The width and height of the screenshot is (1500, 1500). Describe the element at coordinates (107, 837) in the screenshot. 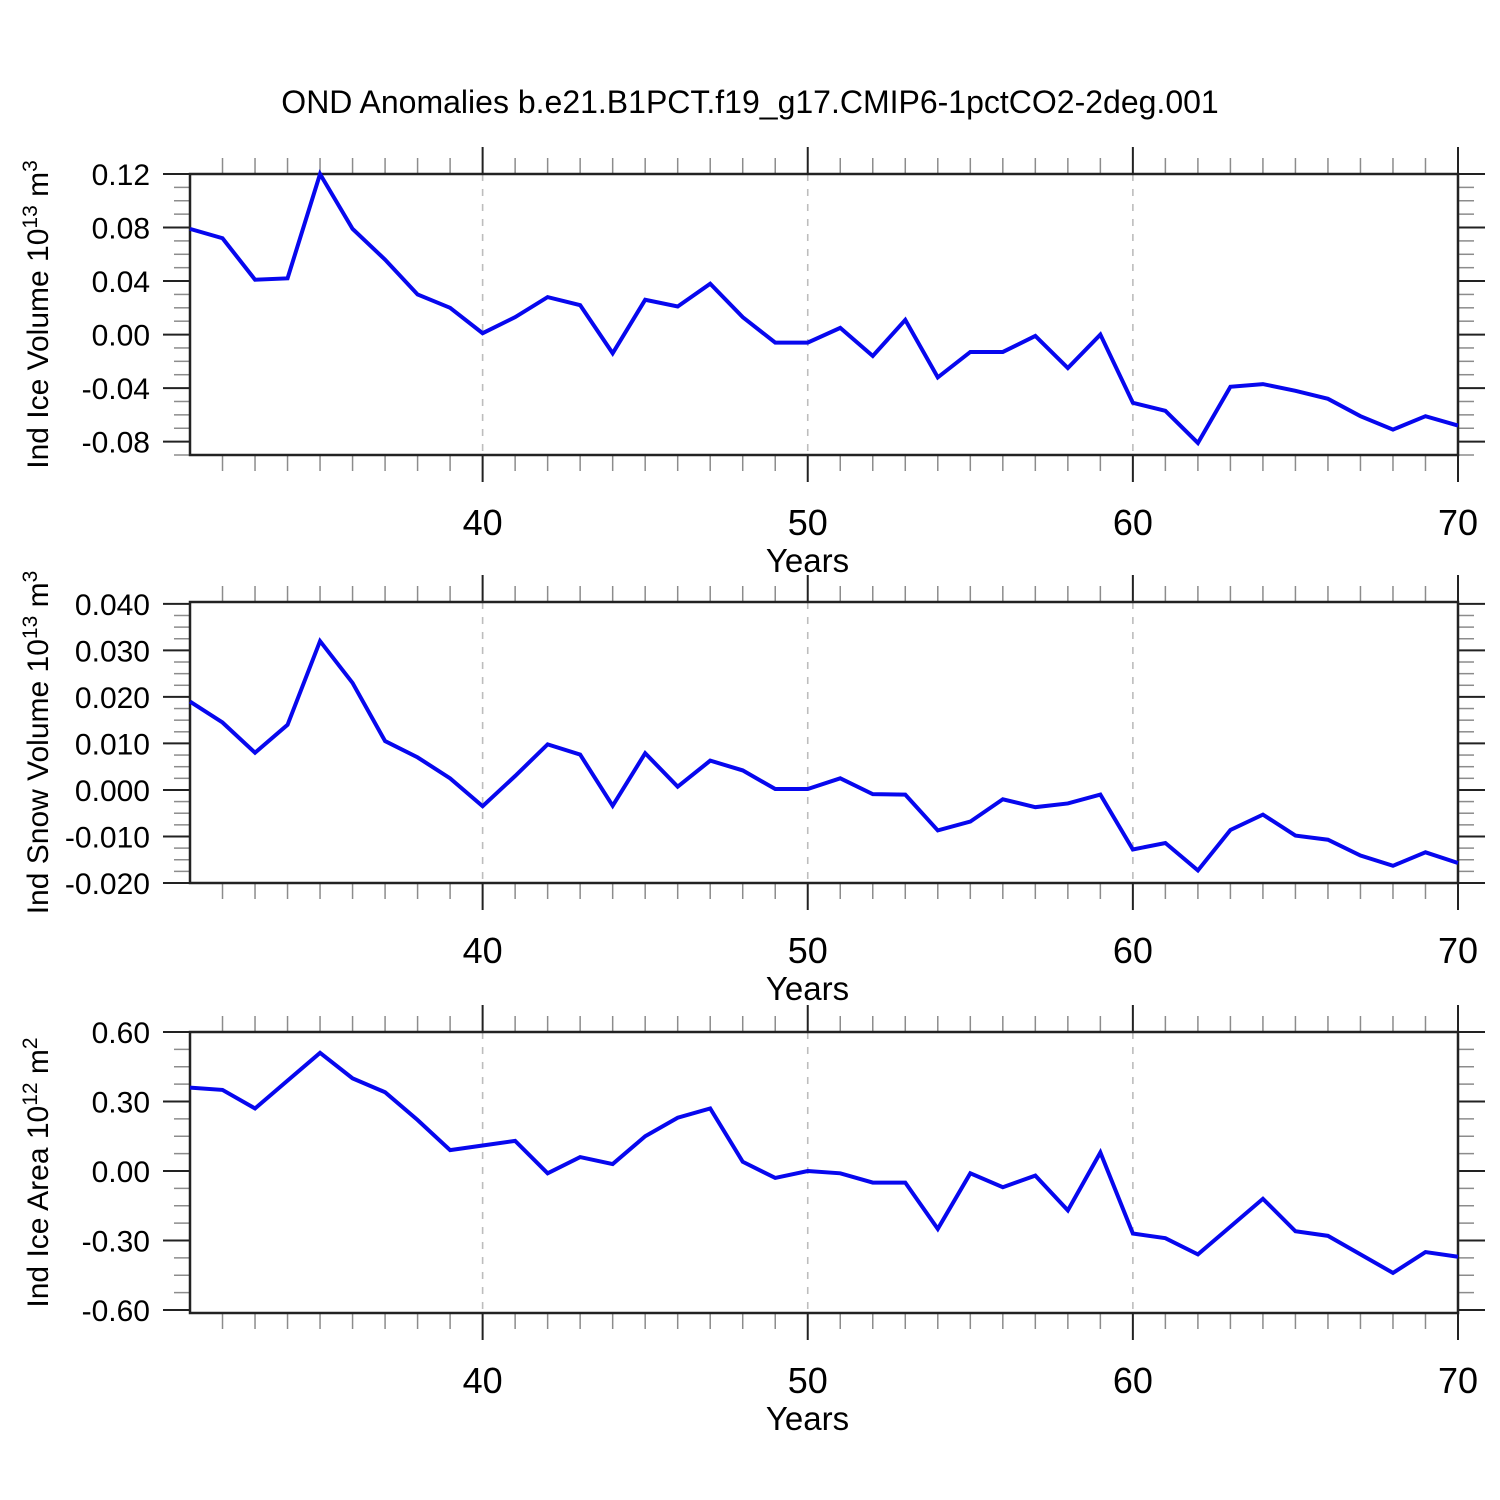

I see `y-tick-label: -0.010` at that location.